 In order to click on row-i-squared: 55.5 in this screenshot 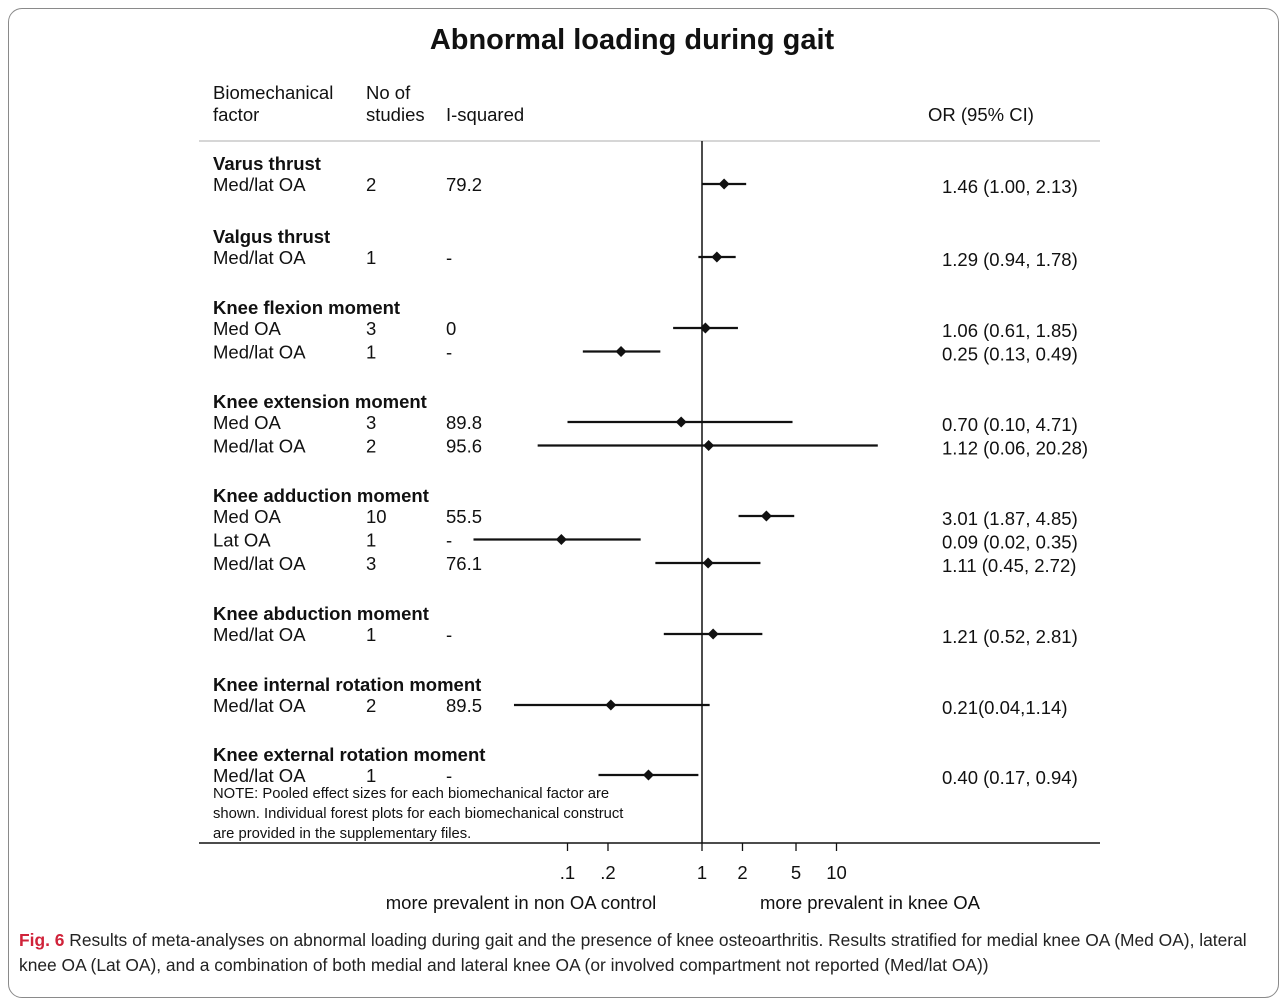, I will do `click(464, 516)`.